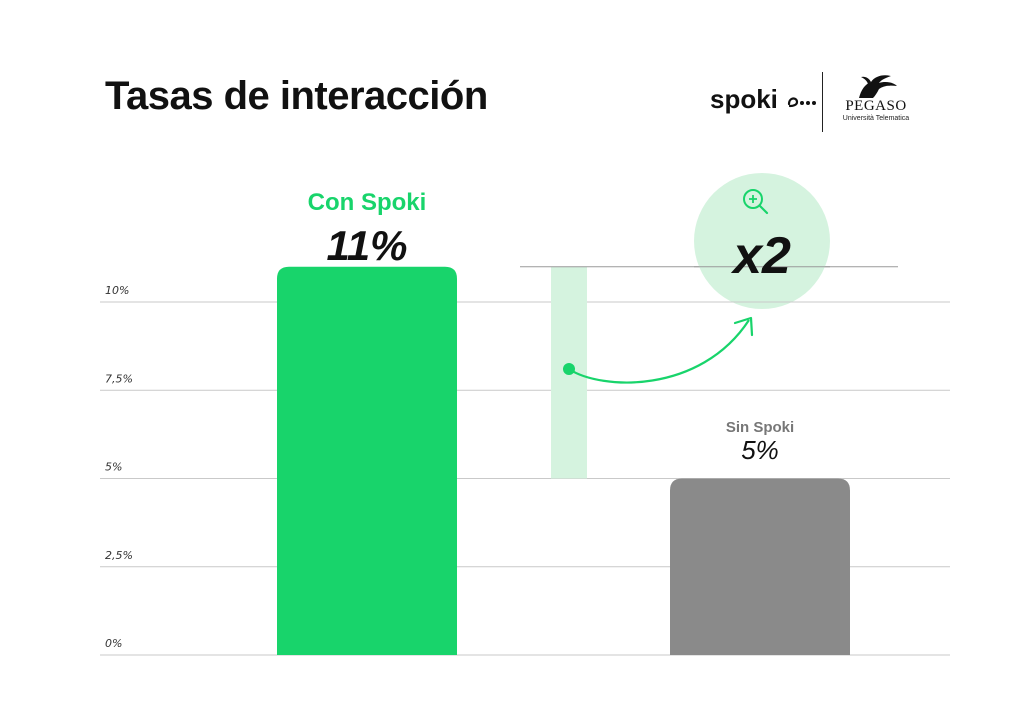  I want to click on y-tick-label: 7,5%, so click(119, 378).